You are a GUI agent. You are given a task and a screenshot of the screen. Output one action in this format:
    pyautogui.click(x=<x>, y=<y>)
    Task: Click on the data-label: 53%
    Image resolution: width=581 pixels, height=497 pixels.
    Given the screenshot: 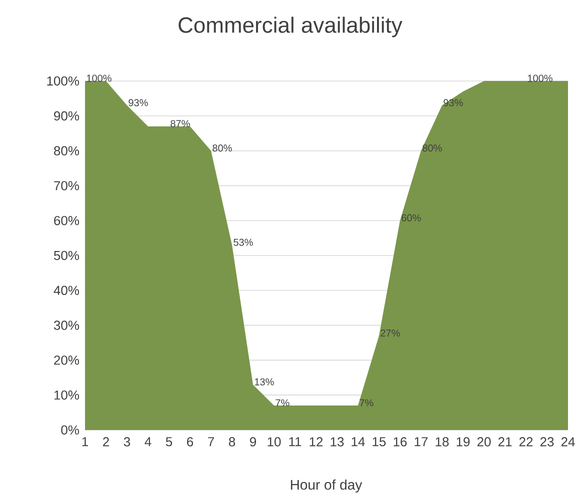 What is the action you would take?
    pyautogui.click(x=243, y=242)
    